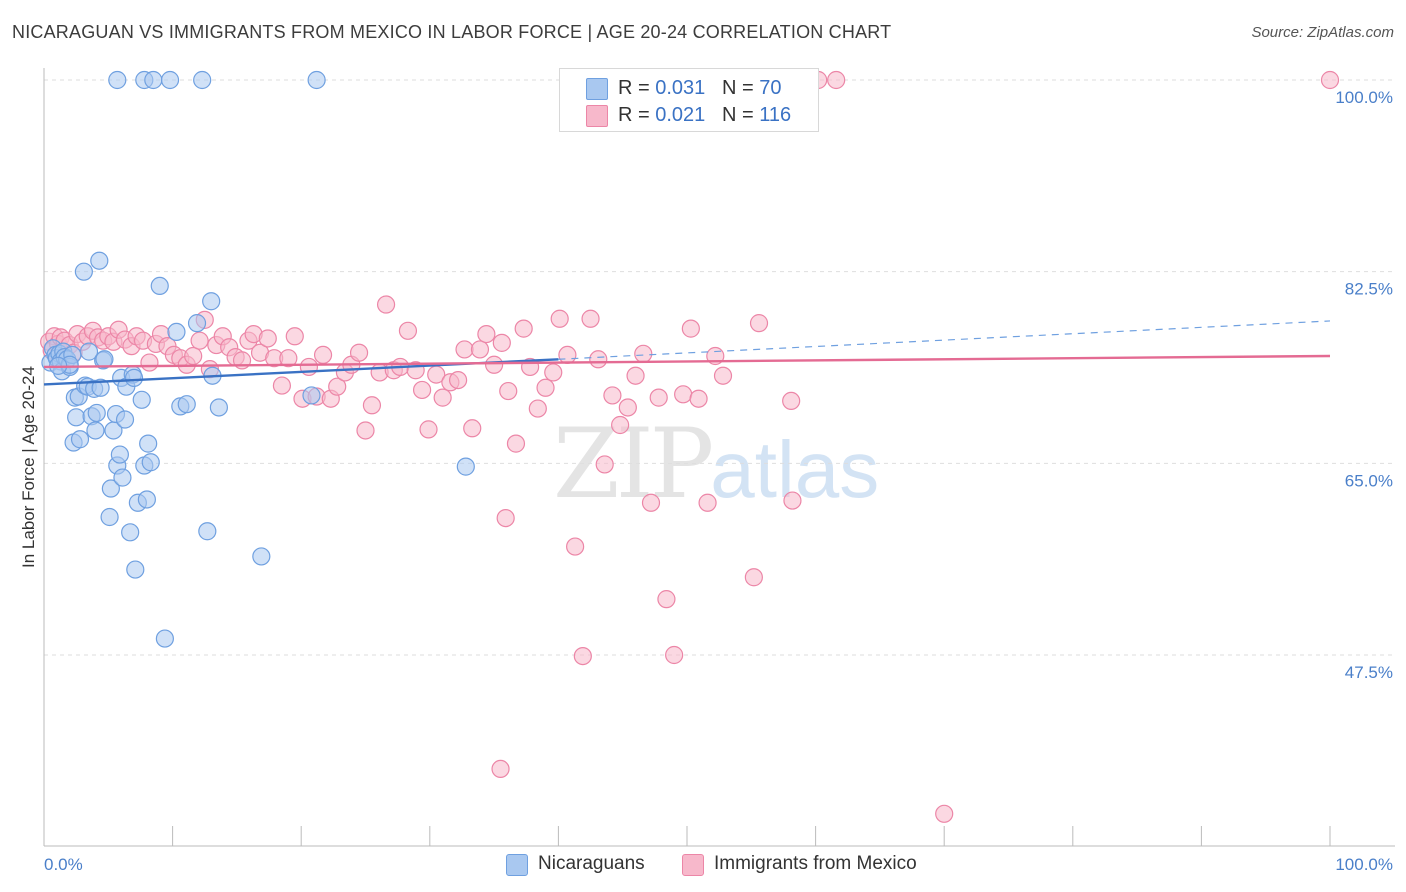 The height and width of the screenshot is (892, 1406). What do you see at coordinates (1322, 32) in the screenshot?
I see `chart-source: Source: ZipAtlas.com` at bounding box center [1322, 32].